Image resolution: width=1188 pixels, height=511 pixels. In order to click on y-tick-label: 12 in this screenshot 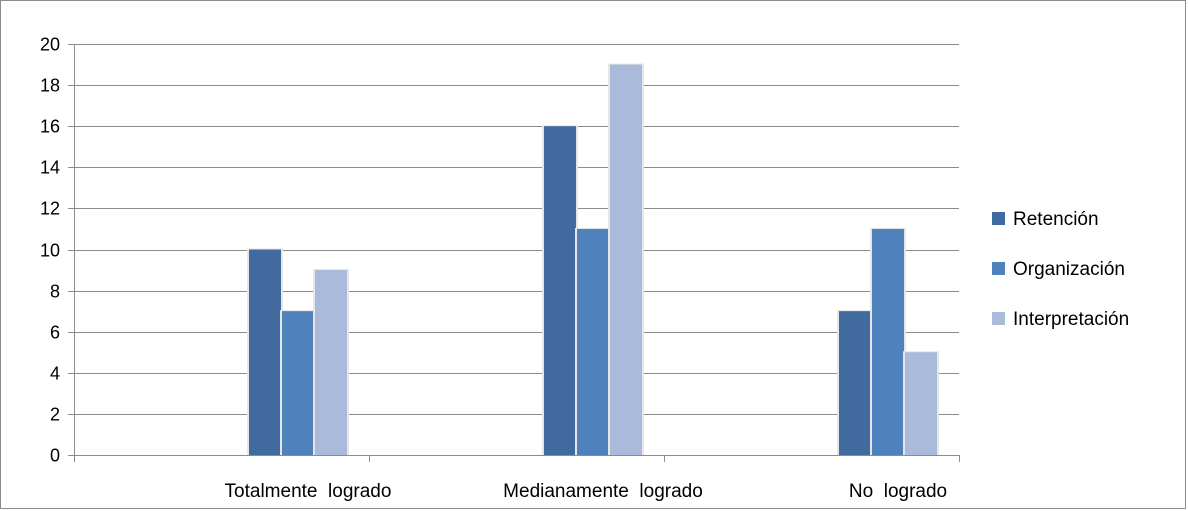, I will do `click(50, 209)`.